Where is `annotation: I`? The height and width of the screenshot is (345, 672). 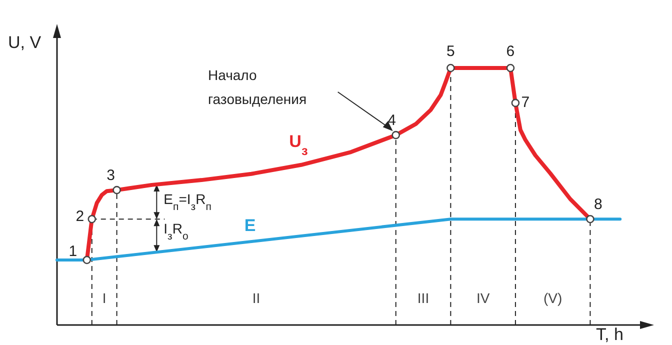 annotation: I is located at coordinates (104, 298).